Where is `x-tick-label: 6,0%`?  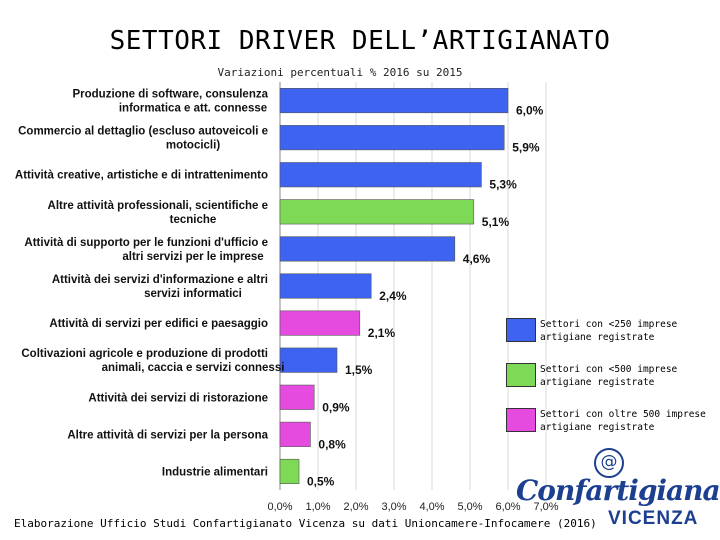
x-tick-label: 6,0% is located at coordinates (507, 507).